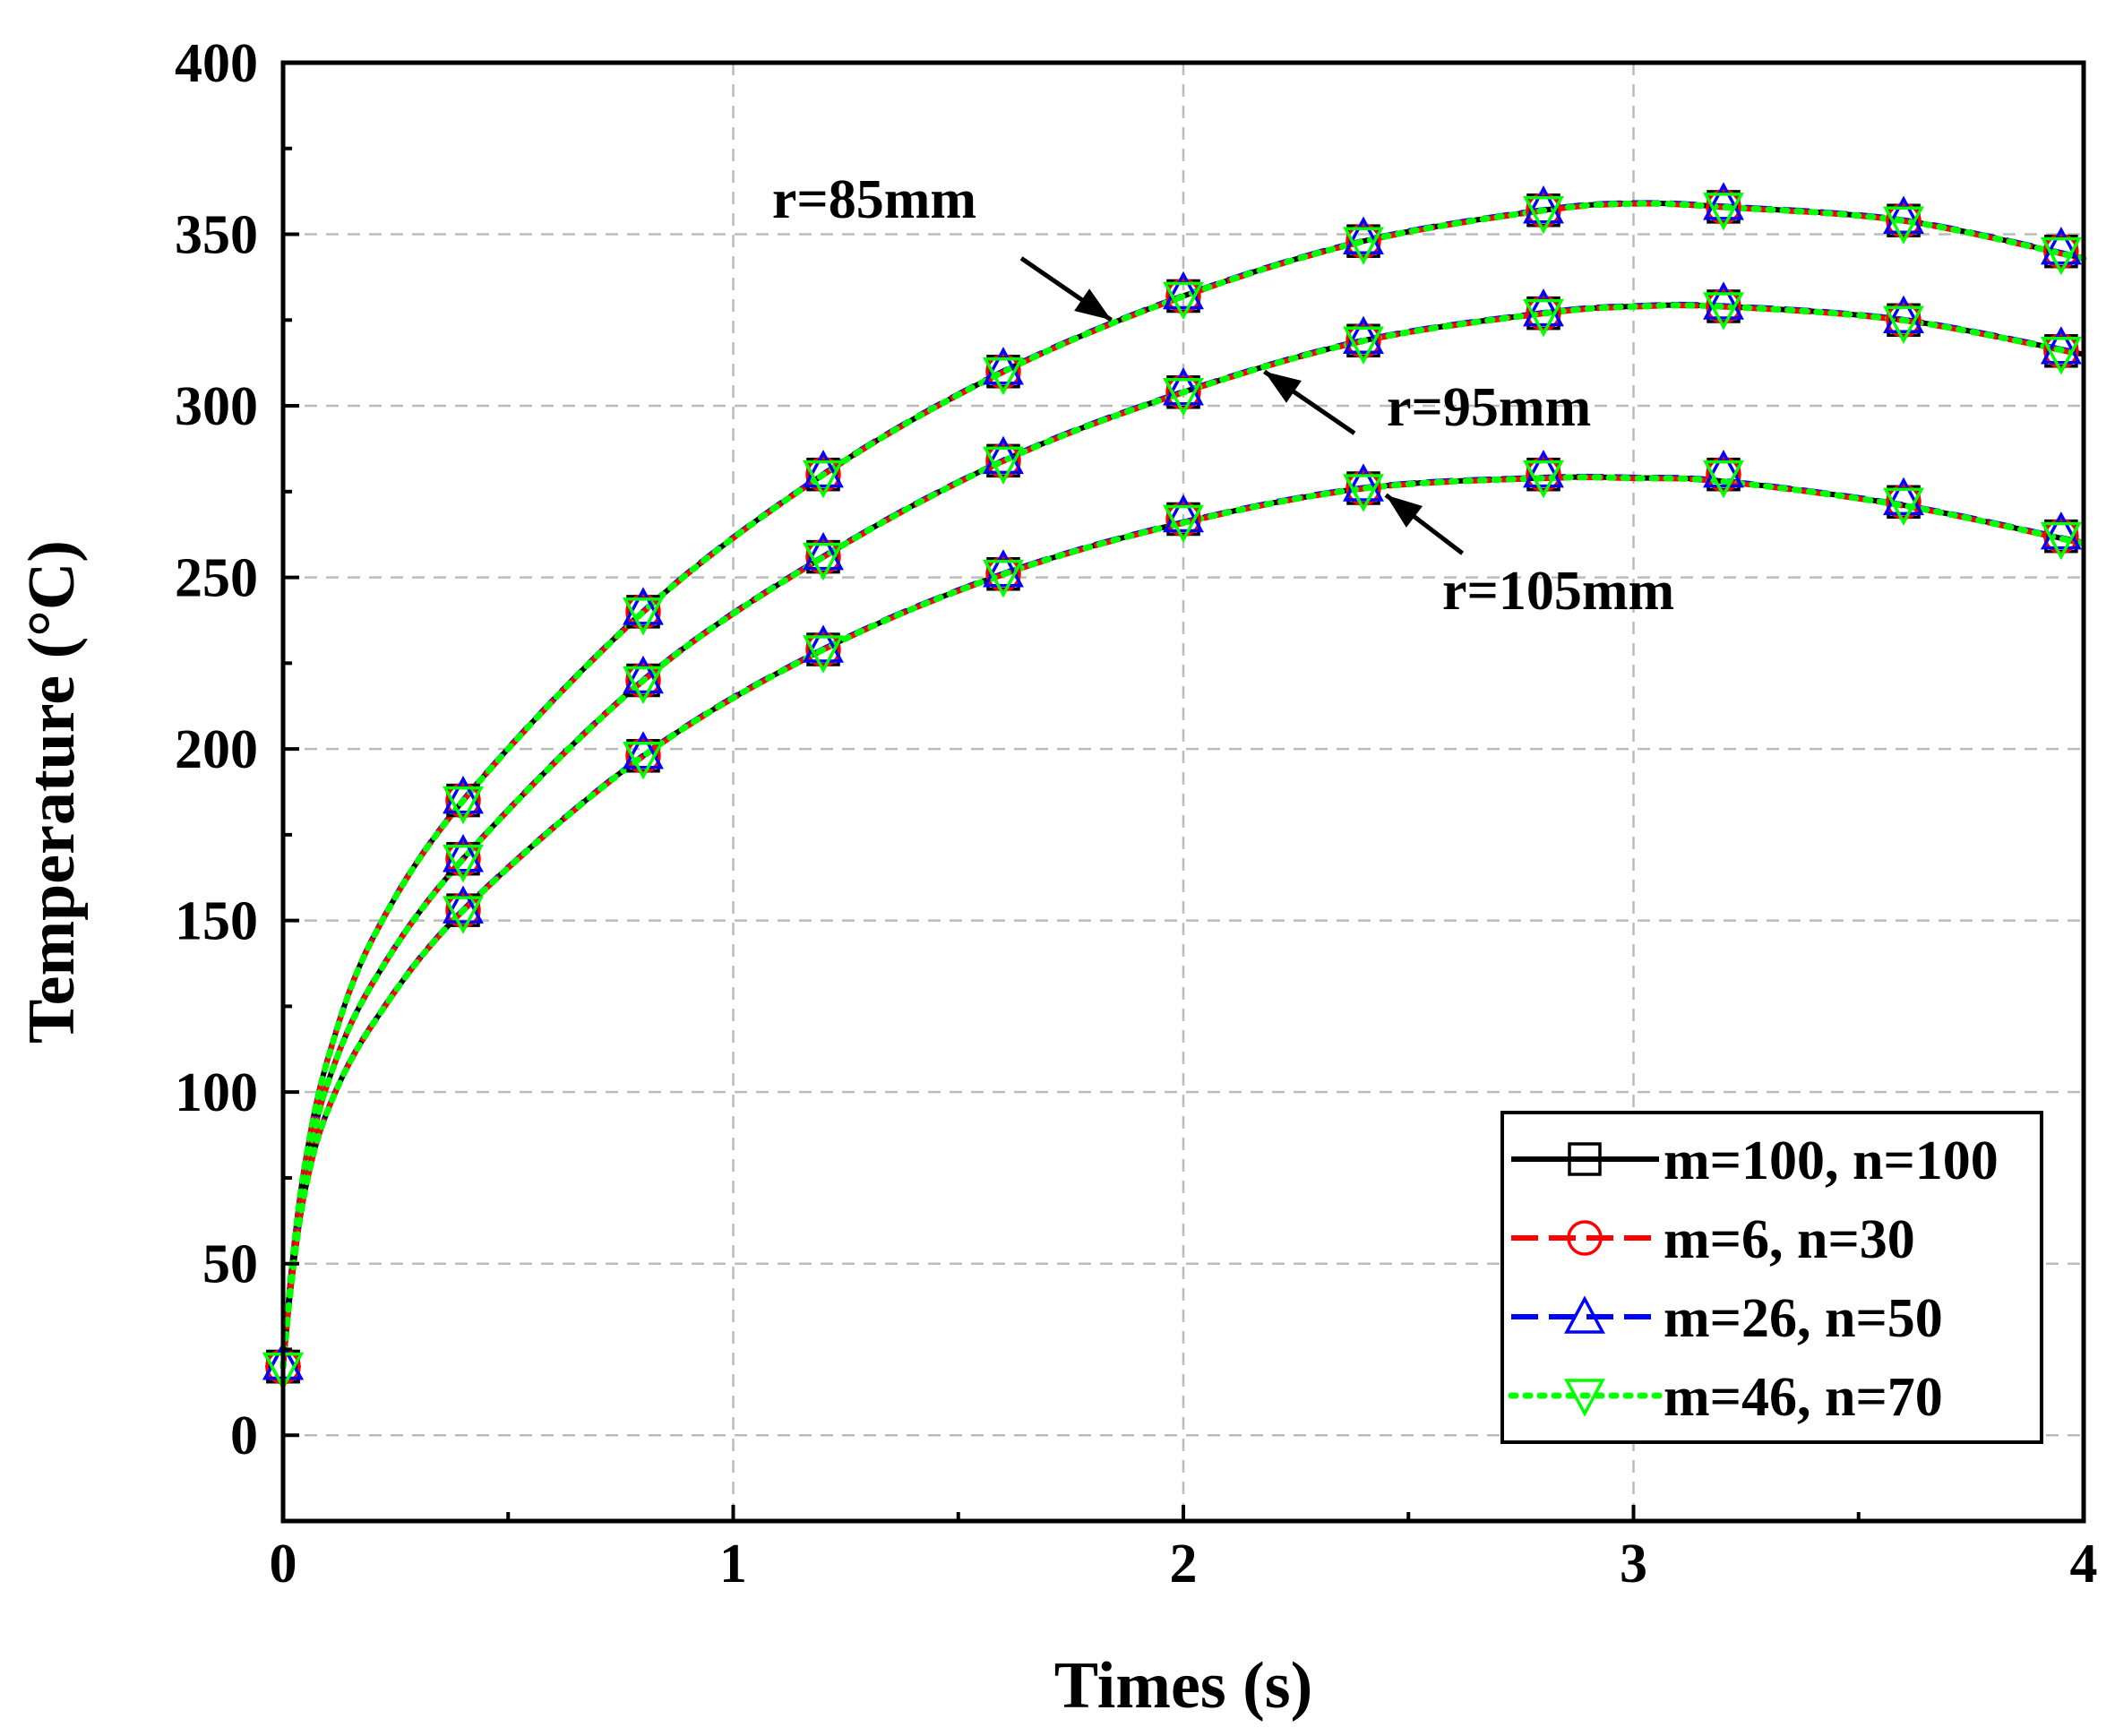 The width and height of the screenshot is (2115, 1736). I want to click on y-tick-label: 150, so click(216, 922).